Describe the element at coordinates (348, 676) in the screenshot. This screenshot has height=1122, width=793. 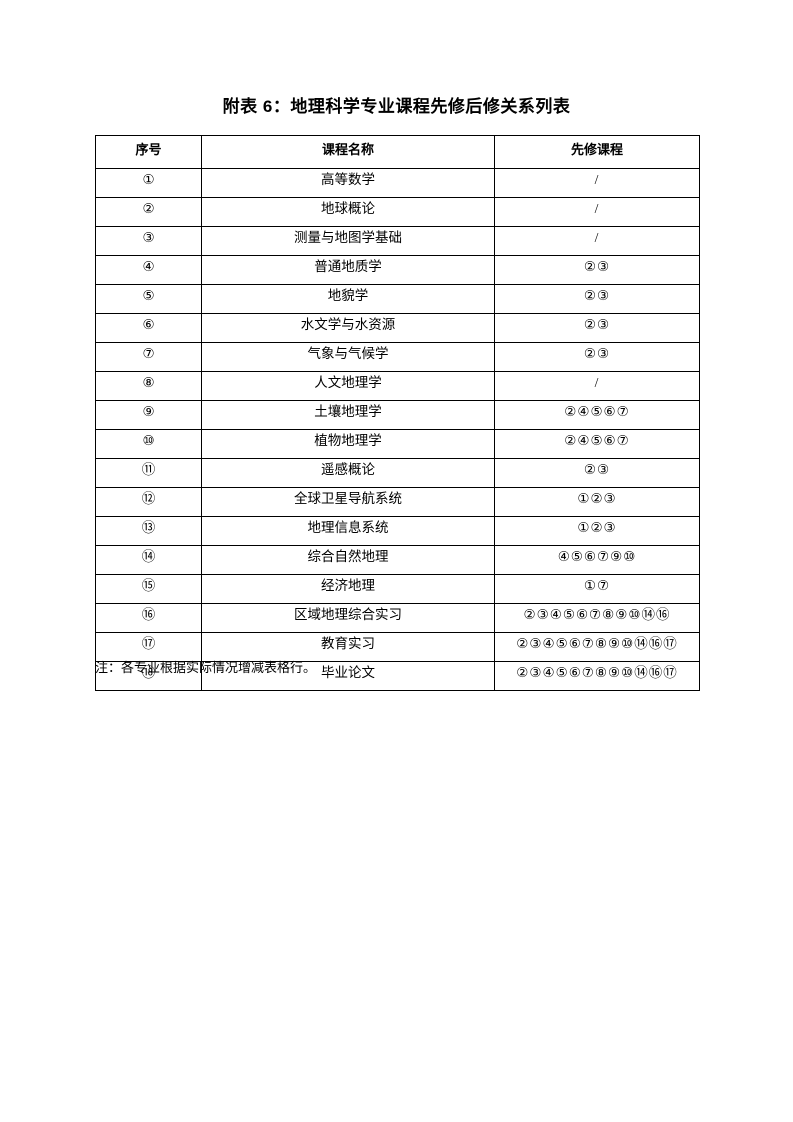
I see `cell-course-name: 毕业论文` at that location.